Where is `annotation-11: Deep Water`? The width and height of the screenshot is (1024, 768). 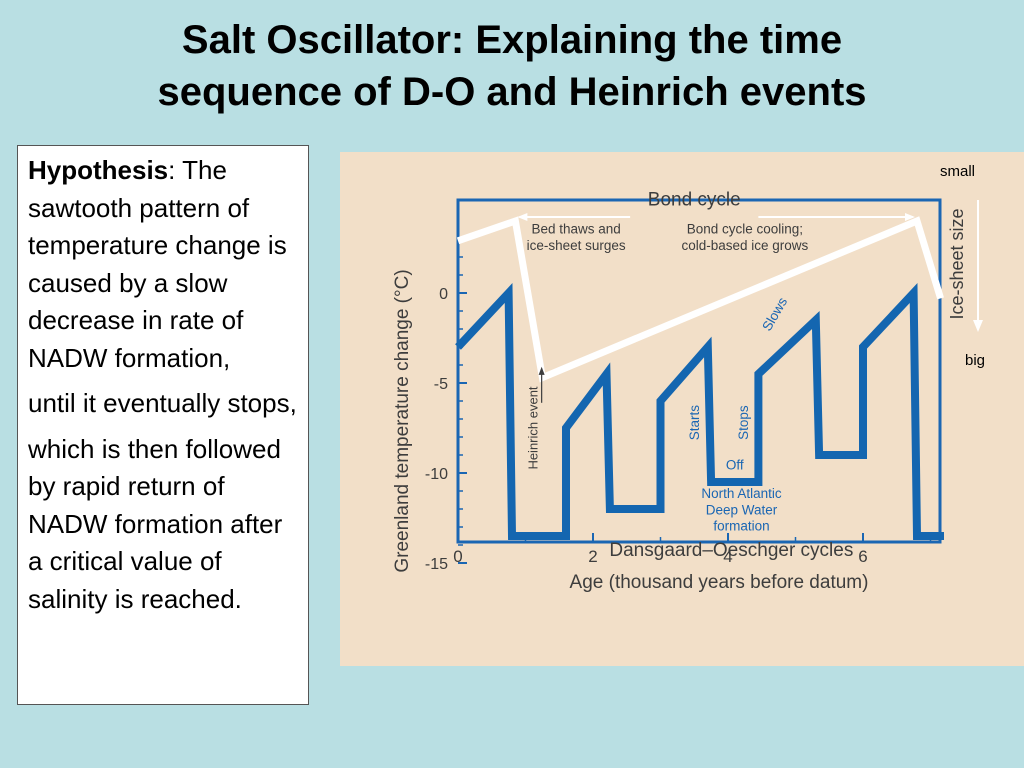 annotation-11: Deep Water is located at coordinates (742, 509).